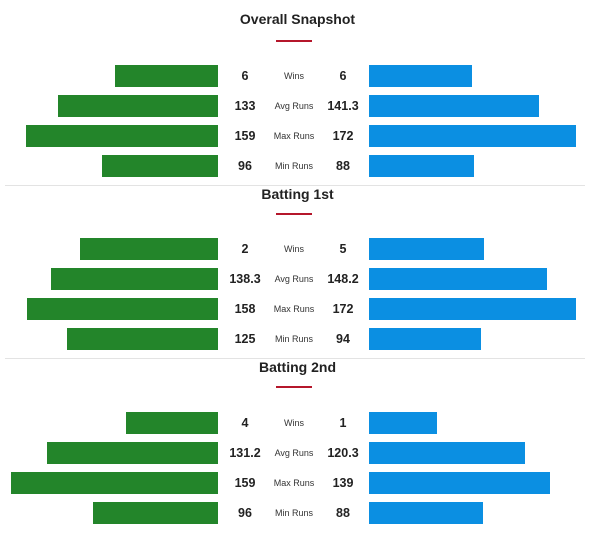 The width and height of the screenshot is (595, 547). What do you see at coordinates (245, 453) in the screenshot?
I see `left-value: 131.2` at bounding box center [245, 453].